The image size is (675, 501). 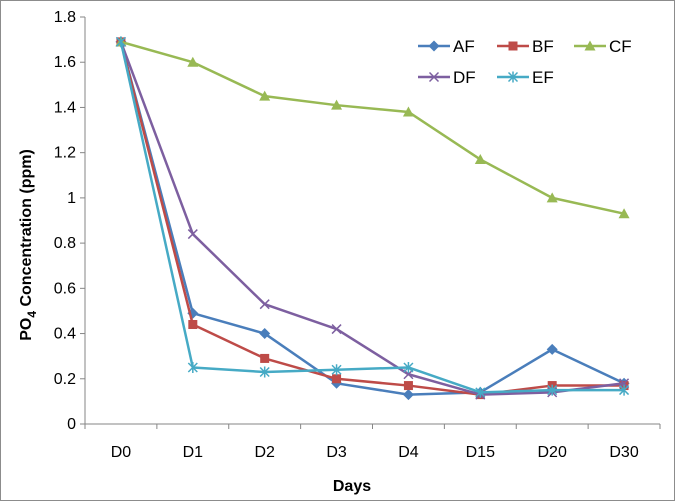 I want to click on legend-label: BF, so click(x=543, y=46).